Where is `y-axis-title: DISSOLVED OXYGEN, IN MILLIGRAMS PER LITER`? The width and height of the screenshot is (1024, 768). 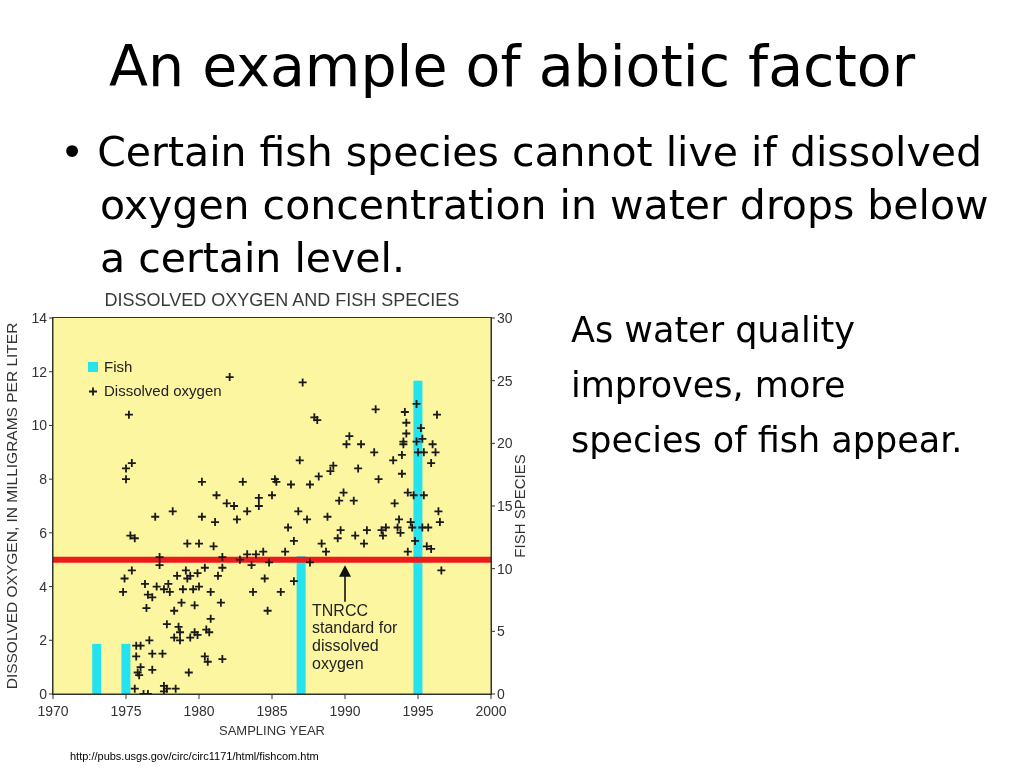 y-axis-title: DISSOLVED OXYGEN, IN MILLIGRAMS PER LITER is located at coordinates (11, 506).